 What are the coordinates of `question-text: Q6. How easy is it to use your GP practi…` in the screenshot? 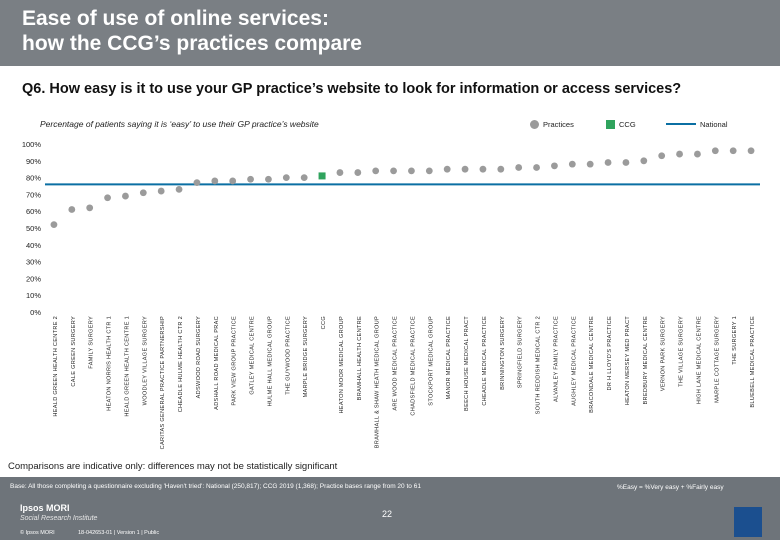 It's located at (352, 89).